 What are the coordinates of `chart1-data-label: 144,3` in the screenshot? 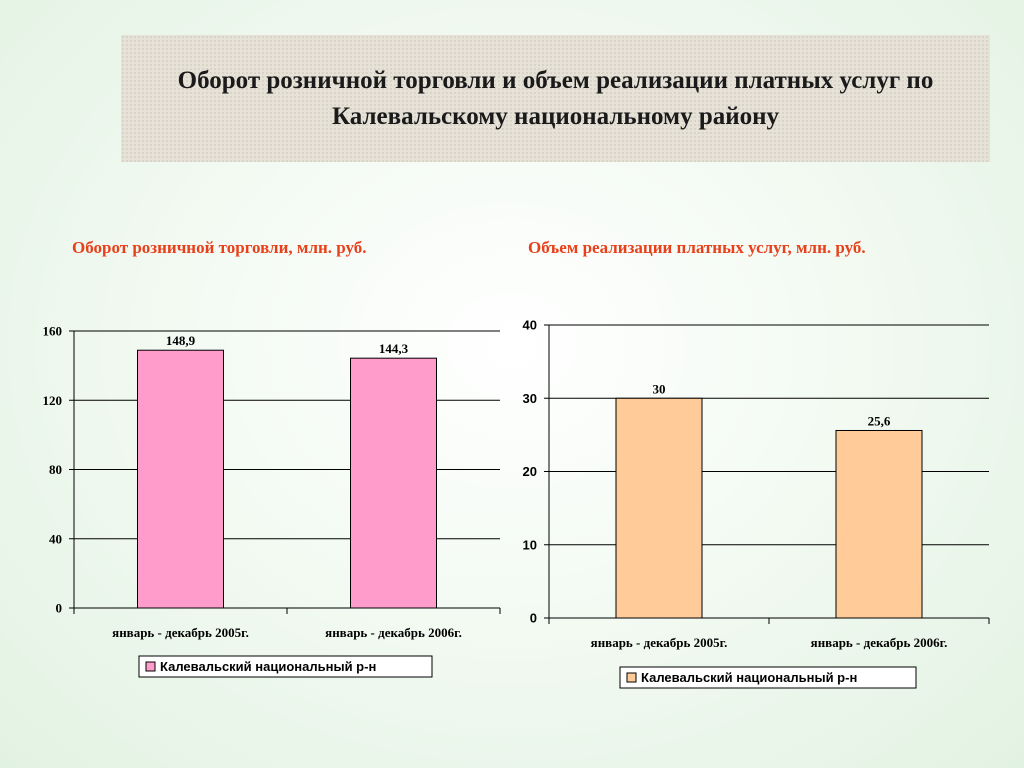 It's located at (394, 348).